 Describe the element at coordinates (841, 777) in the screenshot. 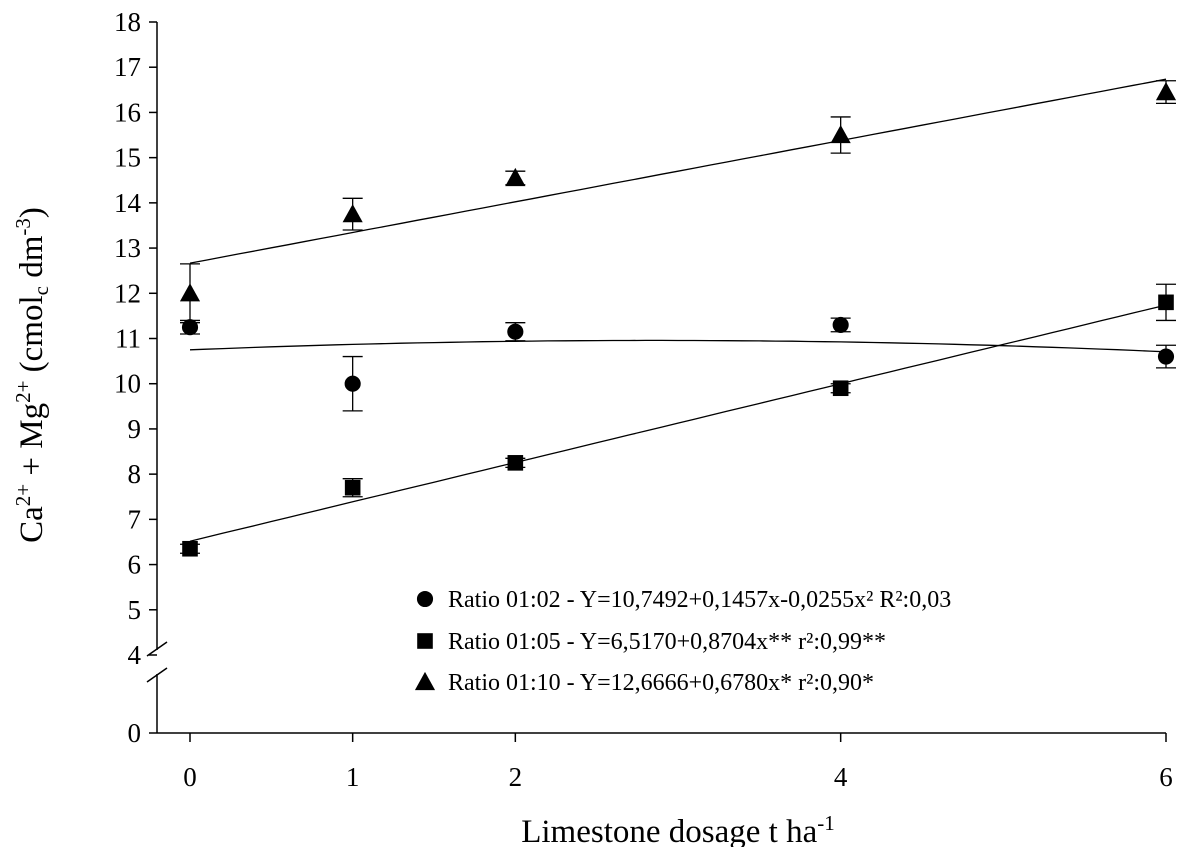

I see `x-tick-label: 4` at that location.